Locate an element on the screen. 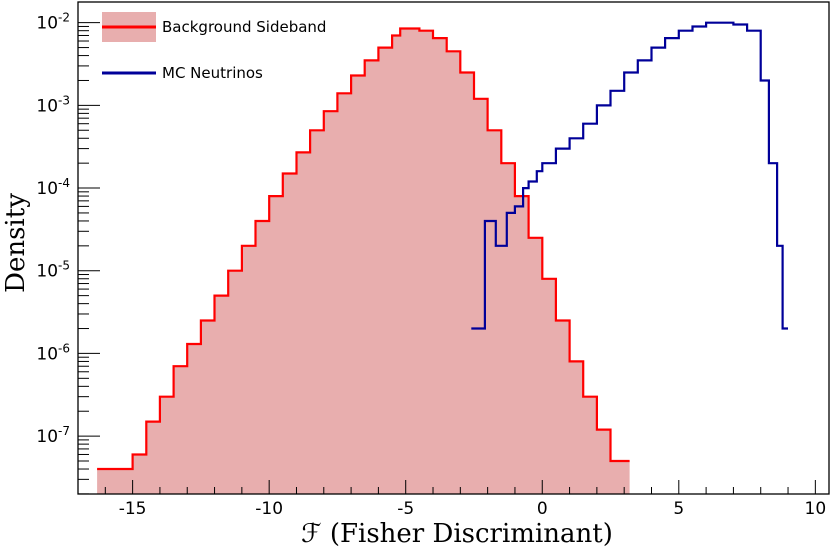  y-tick-label: 10⁻⁶ is located at coordinates (53, 352).